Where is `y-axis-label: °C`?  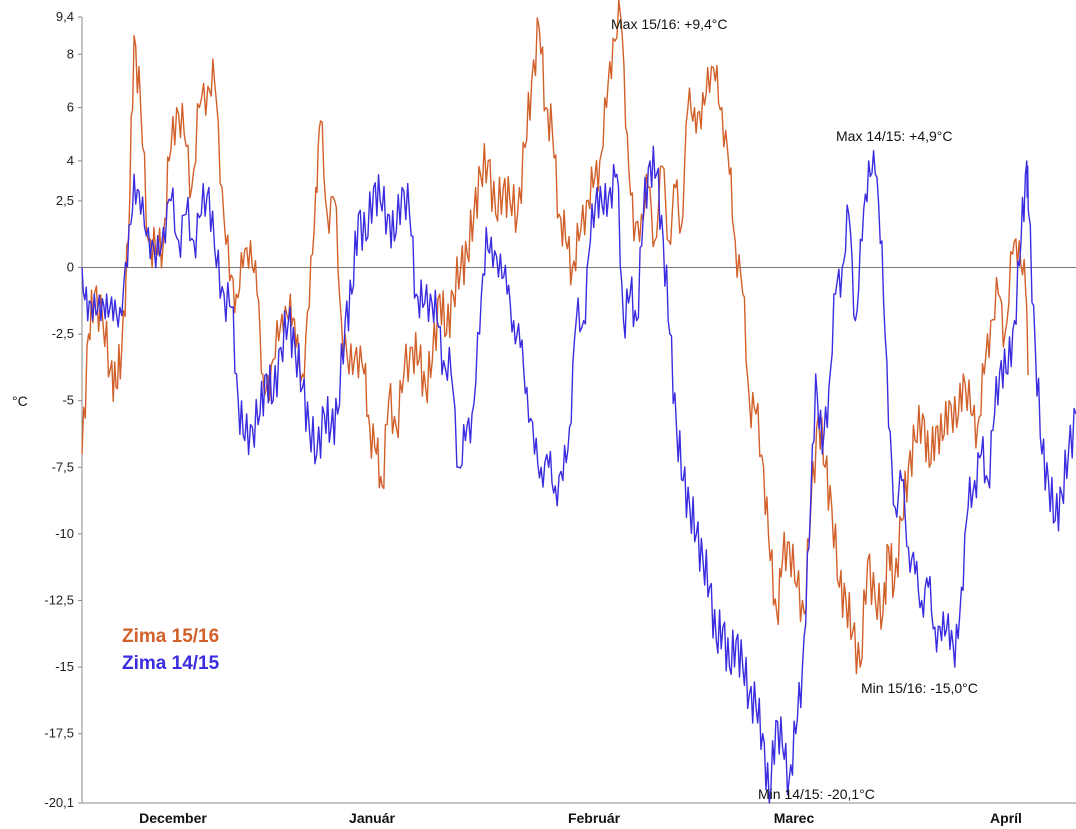 y-axis-label: °C is located at coordinates (20, 401).